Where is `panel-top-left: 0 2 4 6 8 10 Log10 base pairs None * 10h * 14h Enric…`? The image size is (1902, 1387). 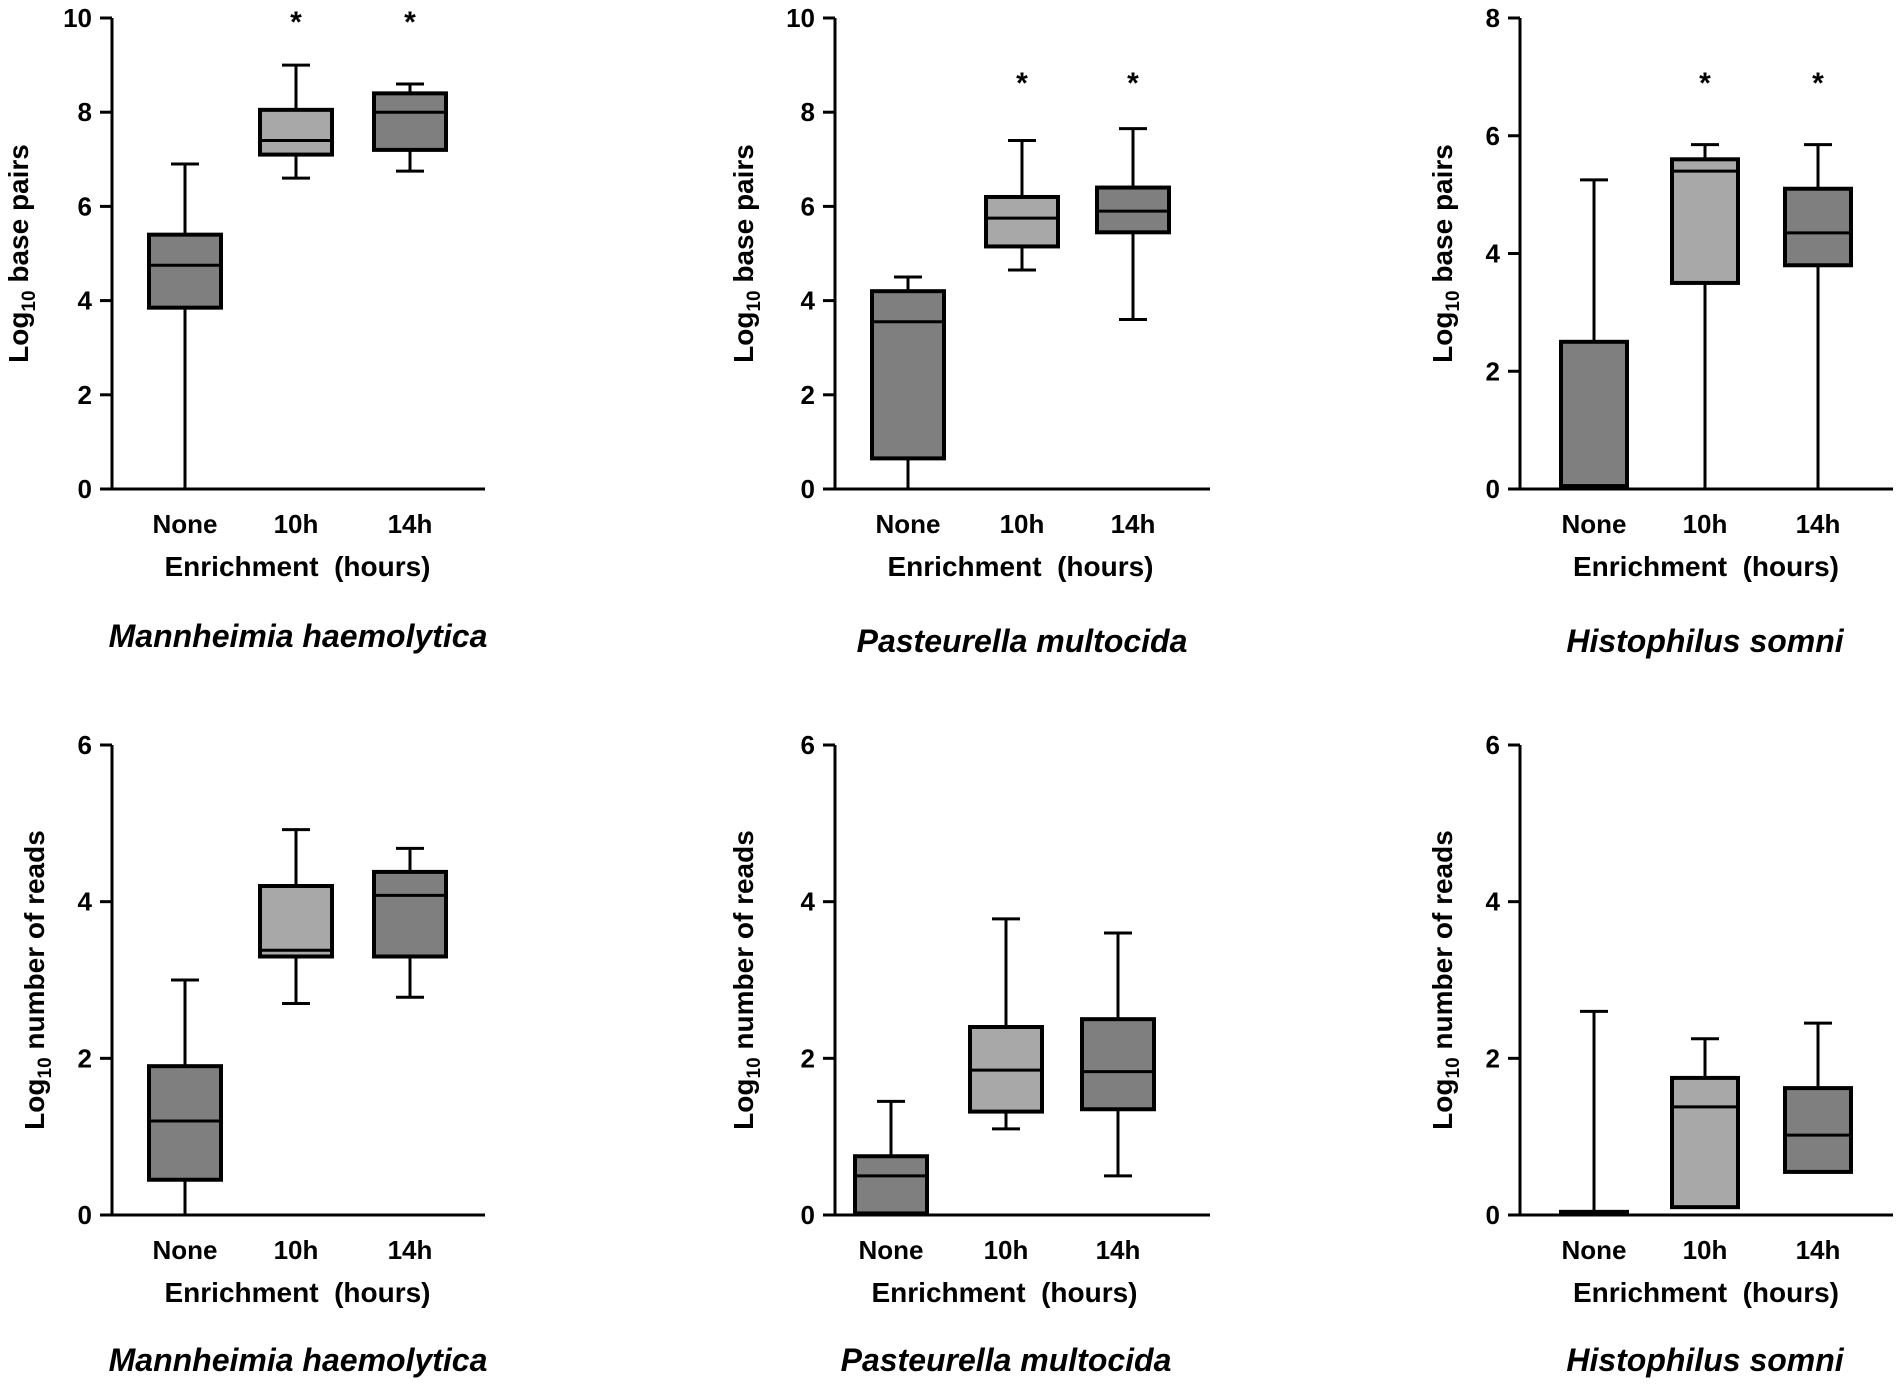 panel-top-left: 0 2 4 6 8 10 Log10 base pairs None * 10h * 14h Enric… is located at coordinates (245, 328).